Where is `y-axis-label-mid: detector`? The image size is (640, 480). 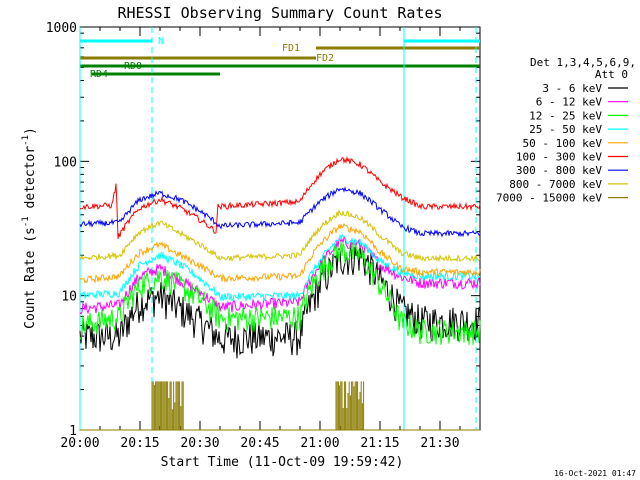
y-axis-label-mid: detector is located at coordinates (30, 181).